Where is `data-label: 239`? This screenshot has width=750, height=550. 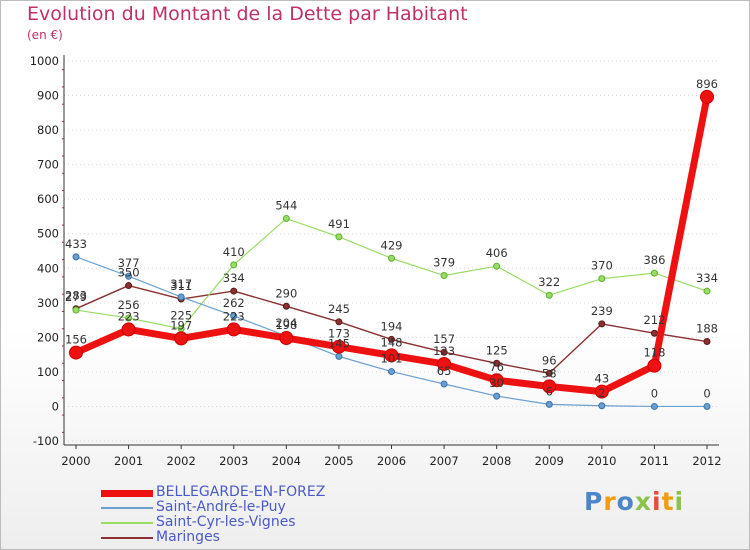 data-label: 239 is located at coordinates (602, 311).